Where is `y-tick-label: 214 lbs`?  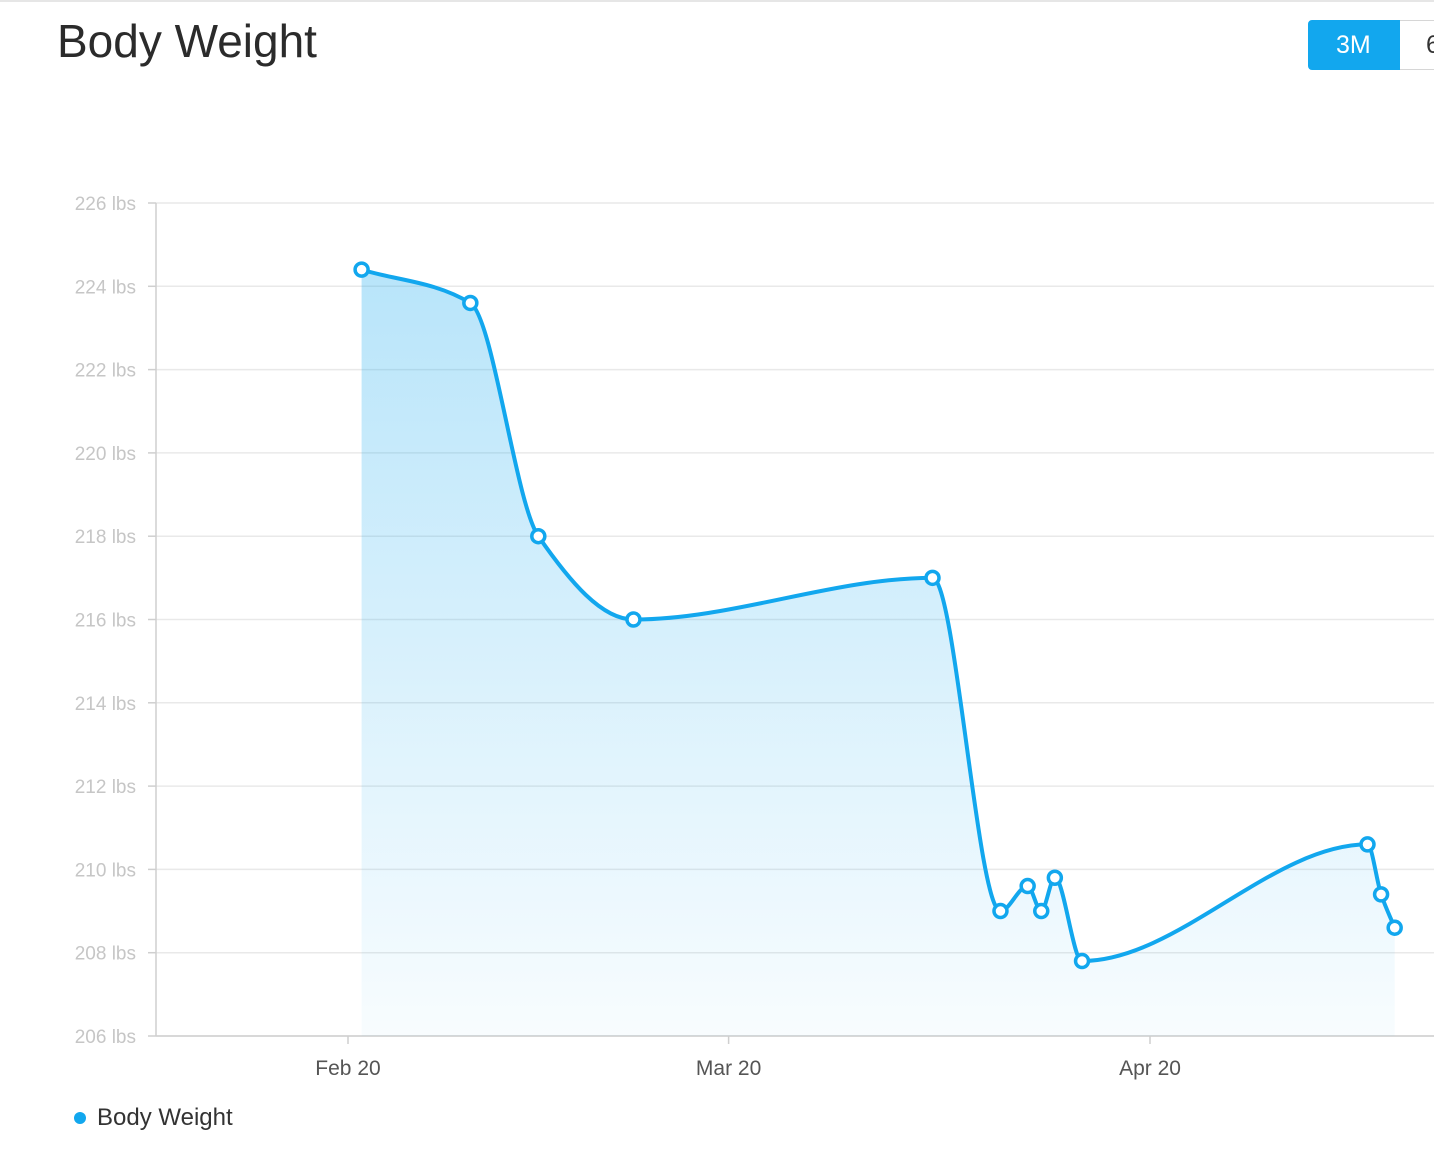
y-tick-label: 214 lbs is located at coordinates (105, 704).